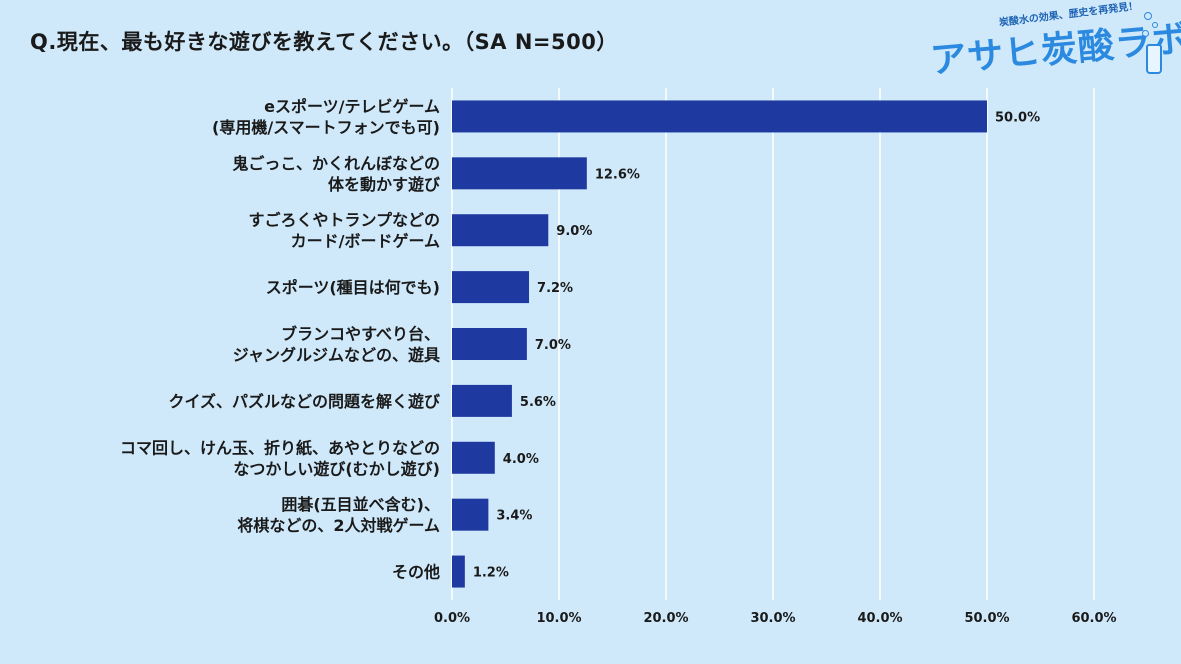 The image size is (1181, 664). What do you see at coordinates (1154, 59) in the screenshot?
I see `bottle-icon` at bounding box center [1154, 59].